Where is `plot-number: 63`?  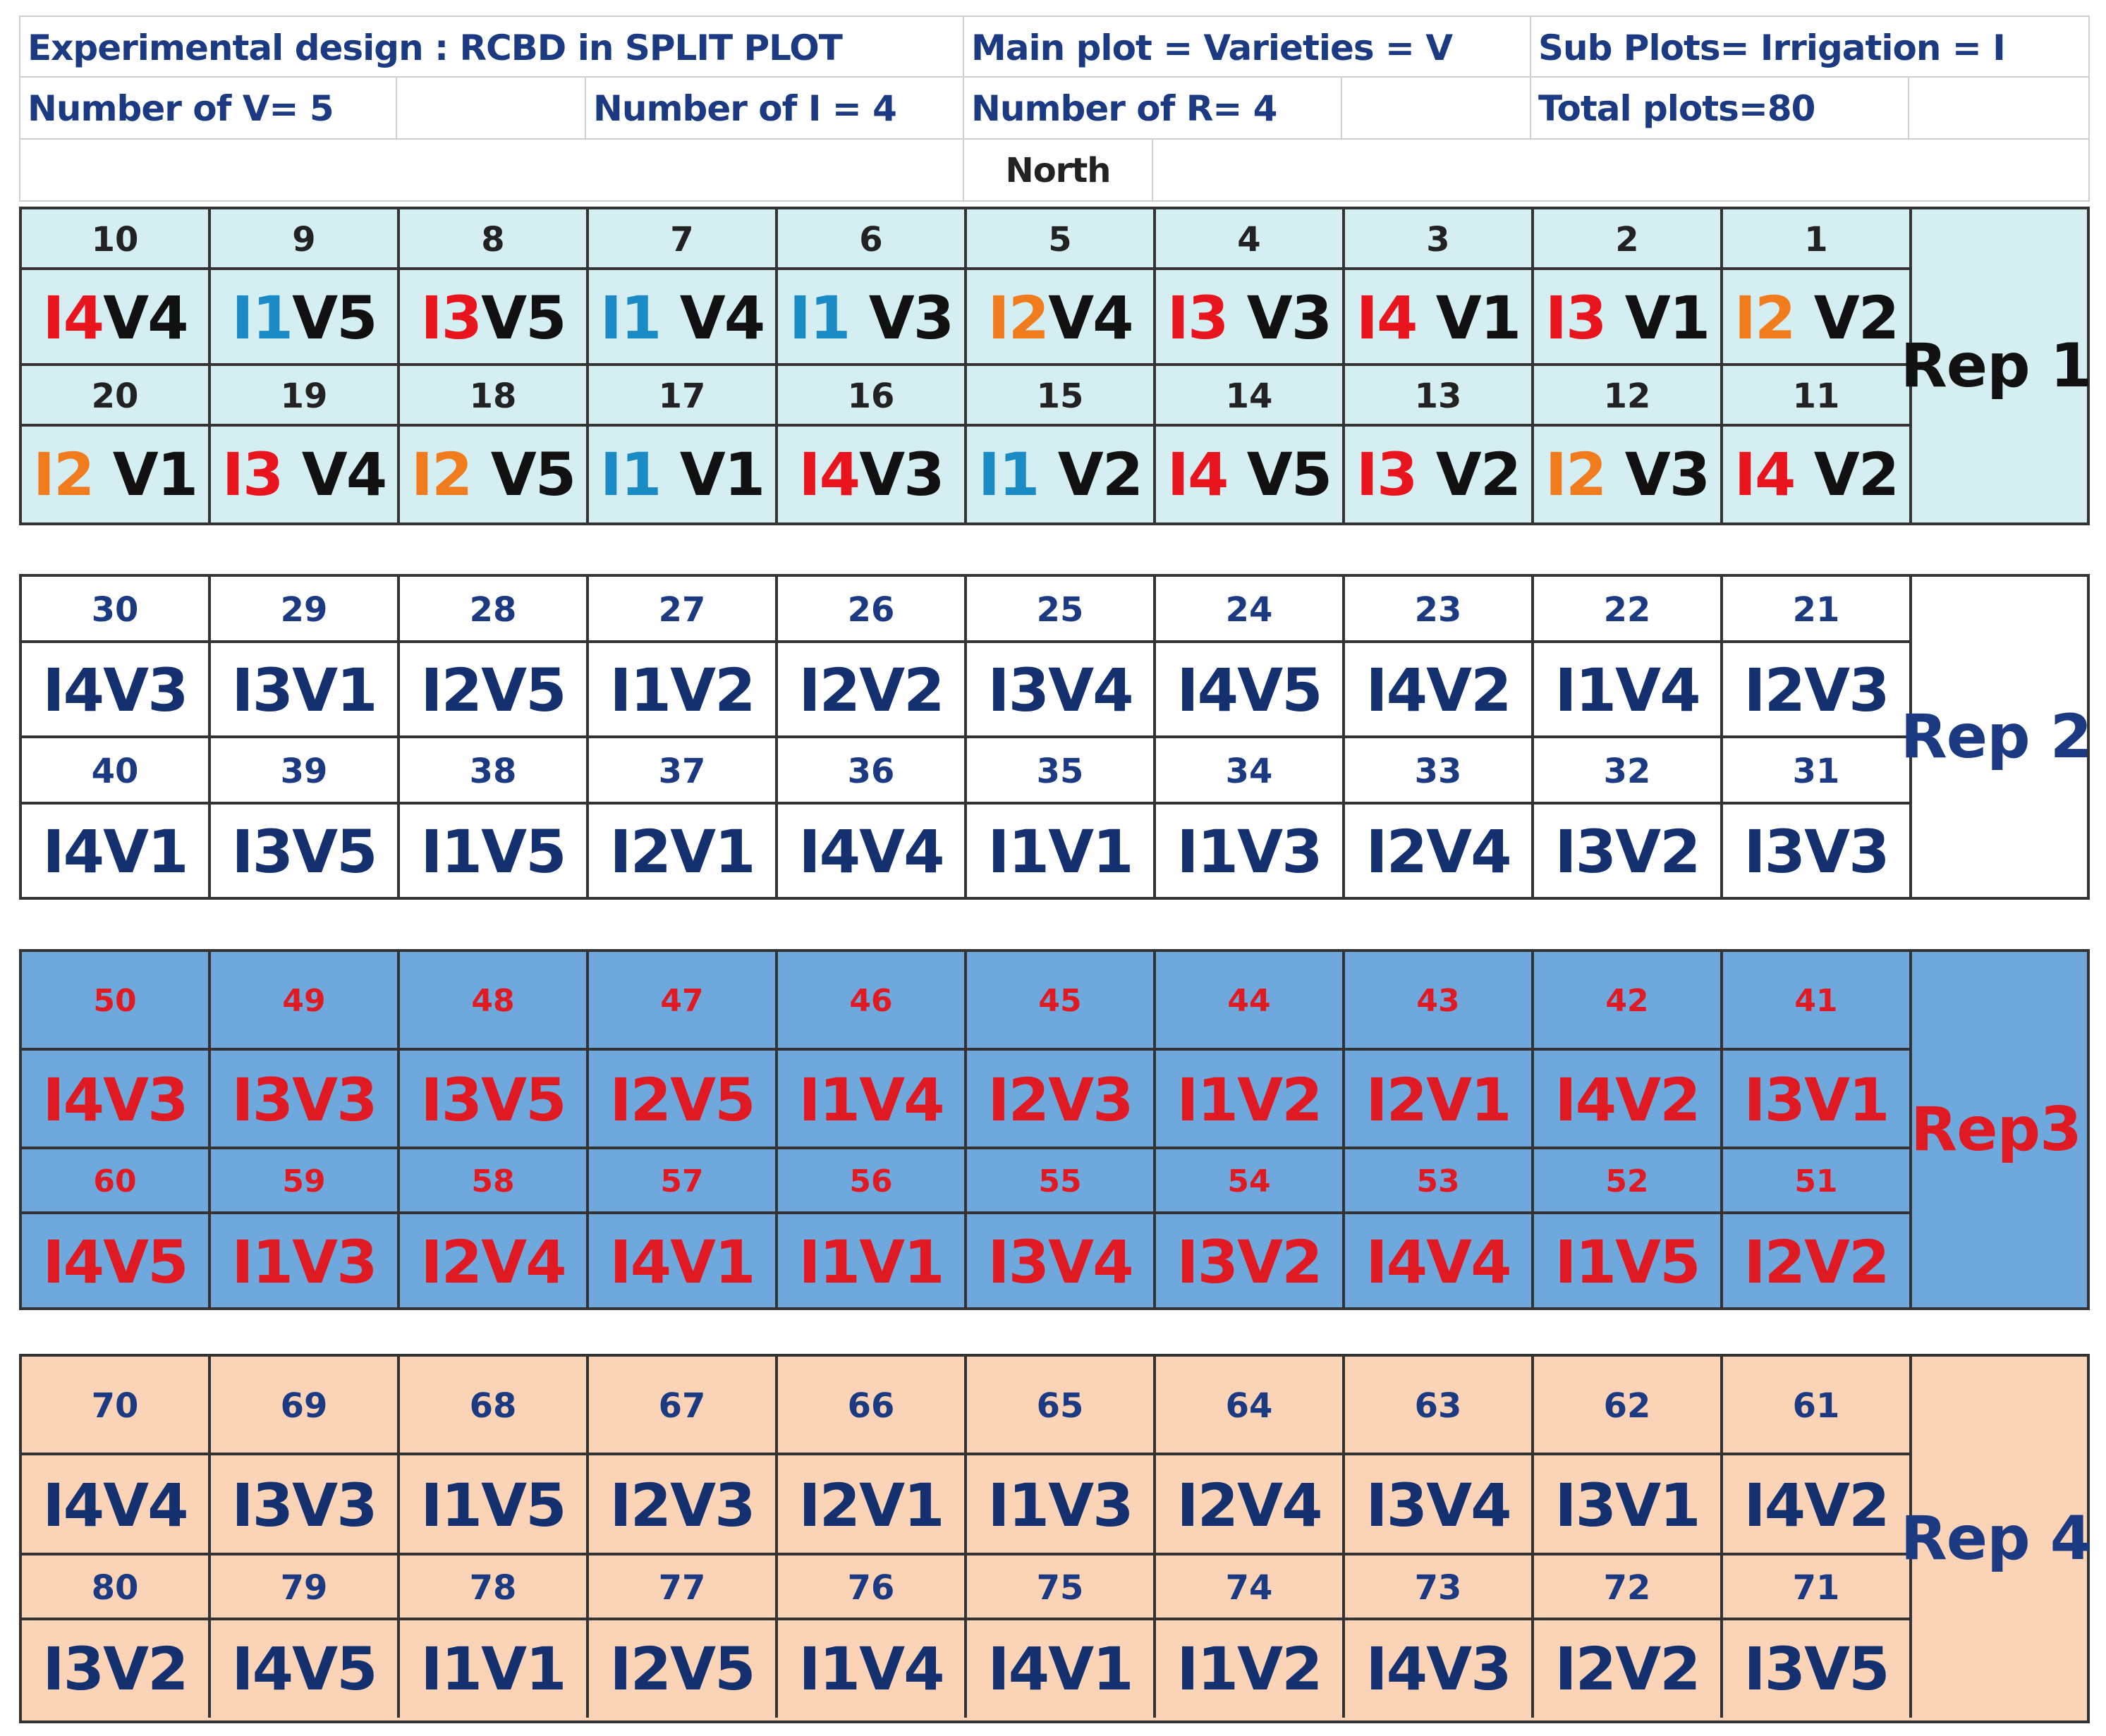
plot-number: 63 is located at coordinates (1439, 1406).